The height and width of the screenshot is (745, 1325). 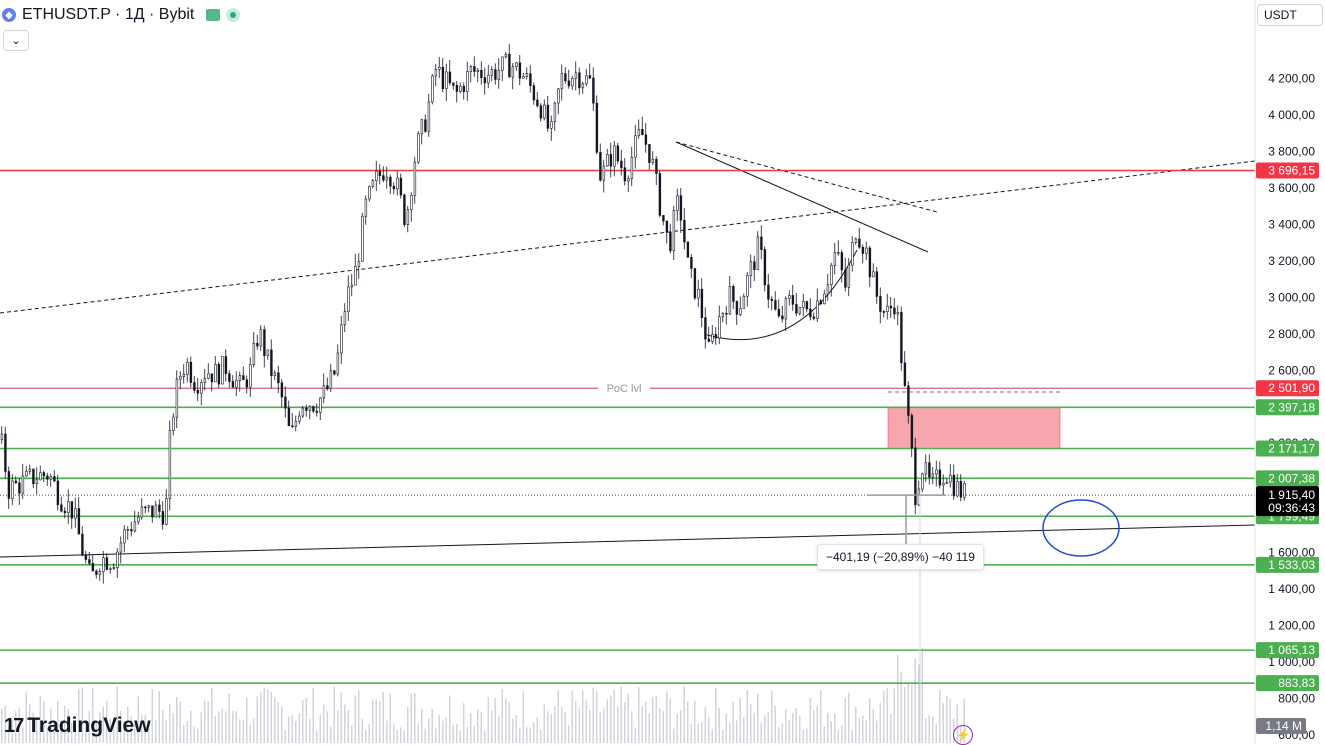 What do you see at coordinates (89, 725) in the screenshot?
I see `logo-text: TradingView` at bounding box center [89, 725].